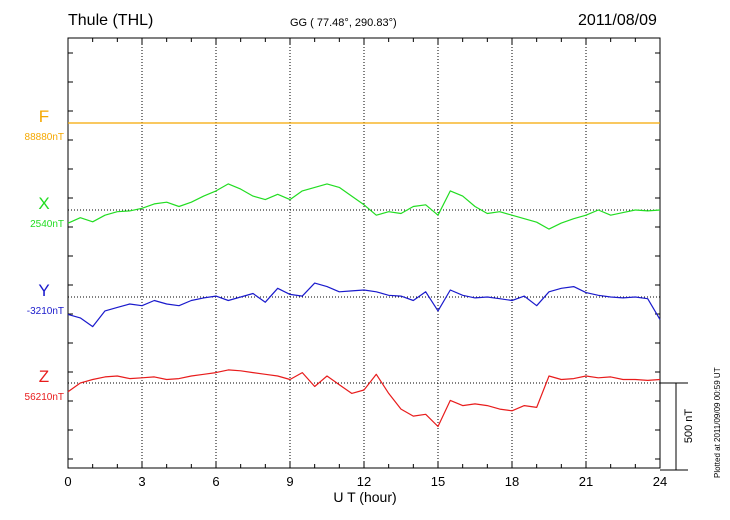  Describe the element at coordinates (289, 481) in the screenshot. I see `x-tick-label: 9` at that location.